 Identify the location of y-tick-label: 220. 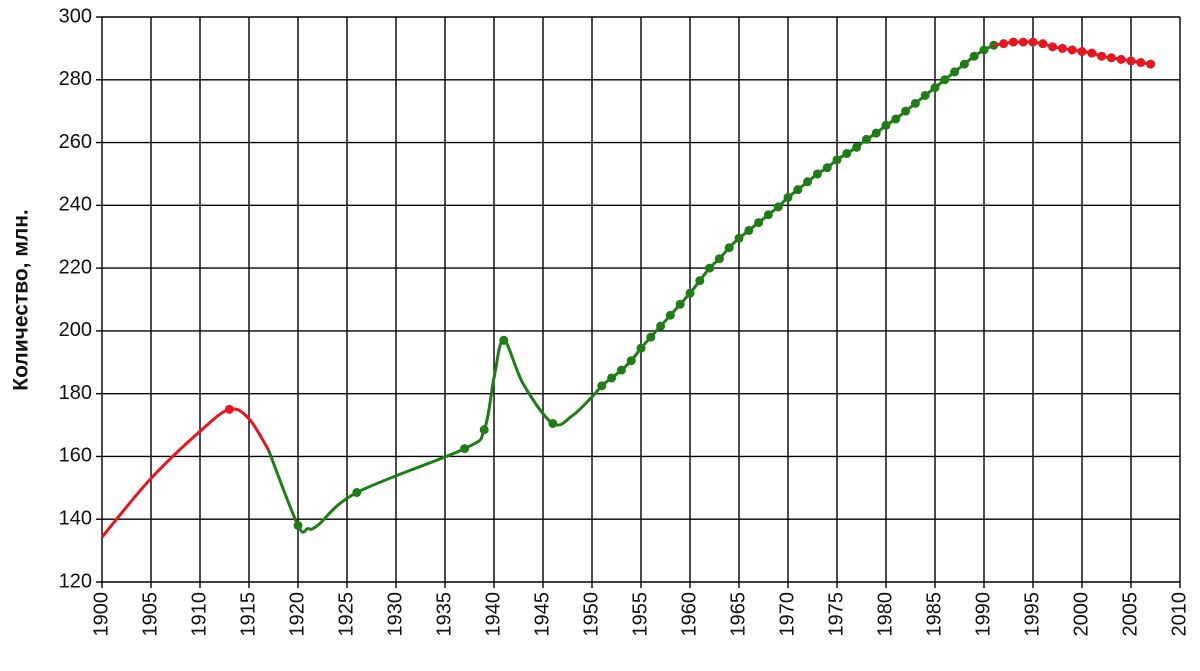
(75, 267).